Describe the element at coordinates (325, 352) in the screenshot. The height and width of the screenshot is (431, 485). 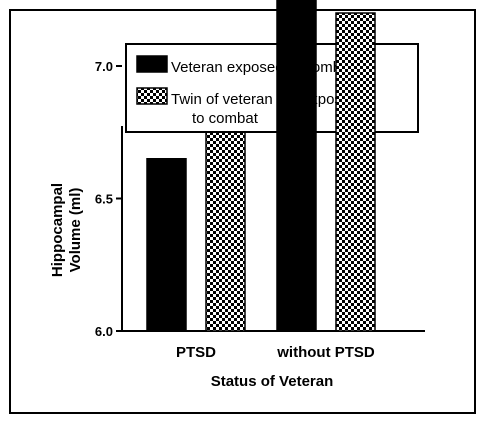
I see `x-category-label: without PTSD` at that location.